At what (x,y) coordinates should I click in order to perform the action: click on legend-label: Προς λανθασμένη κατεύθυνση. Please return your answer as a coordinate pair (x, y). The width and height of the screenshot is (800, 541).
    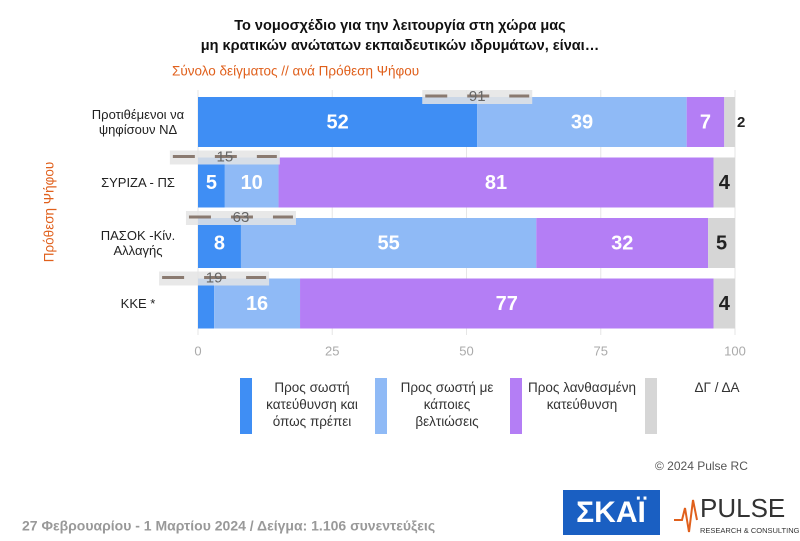
    Looking at the image, I should click on (582, 396).